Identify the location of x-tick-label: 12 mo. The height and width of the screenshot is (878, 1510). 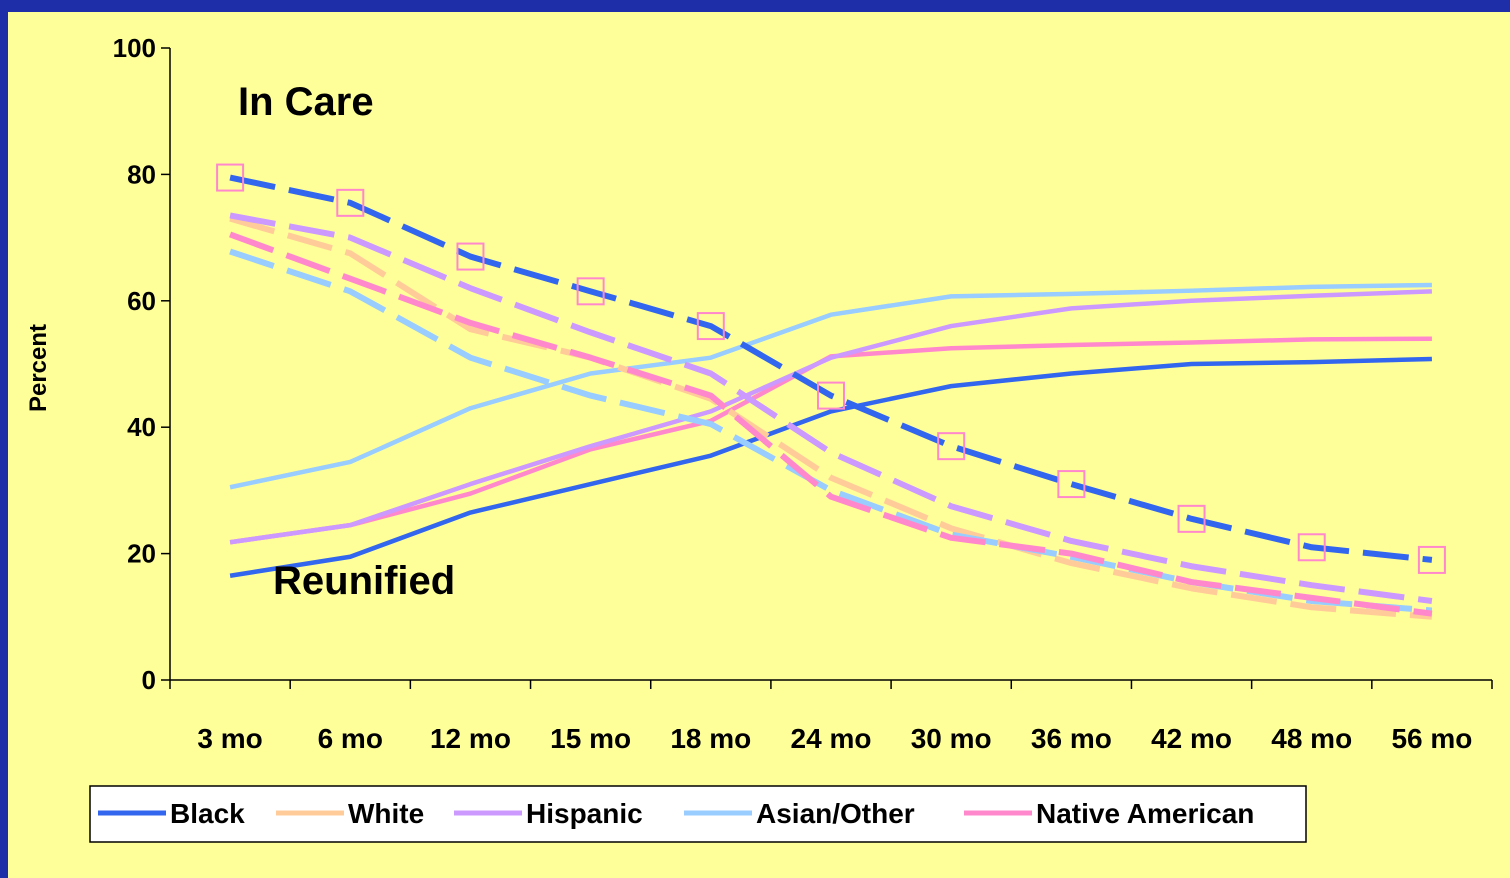
(470, 738).